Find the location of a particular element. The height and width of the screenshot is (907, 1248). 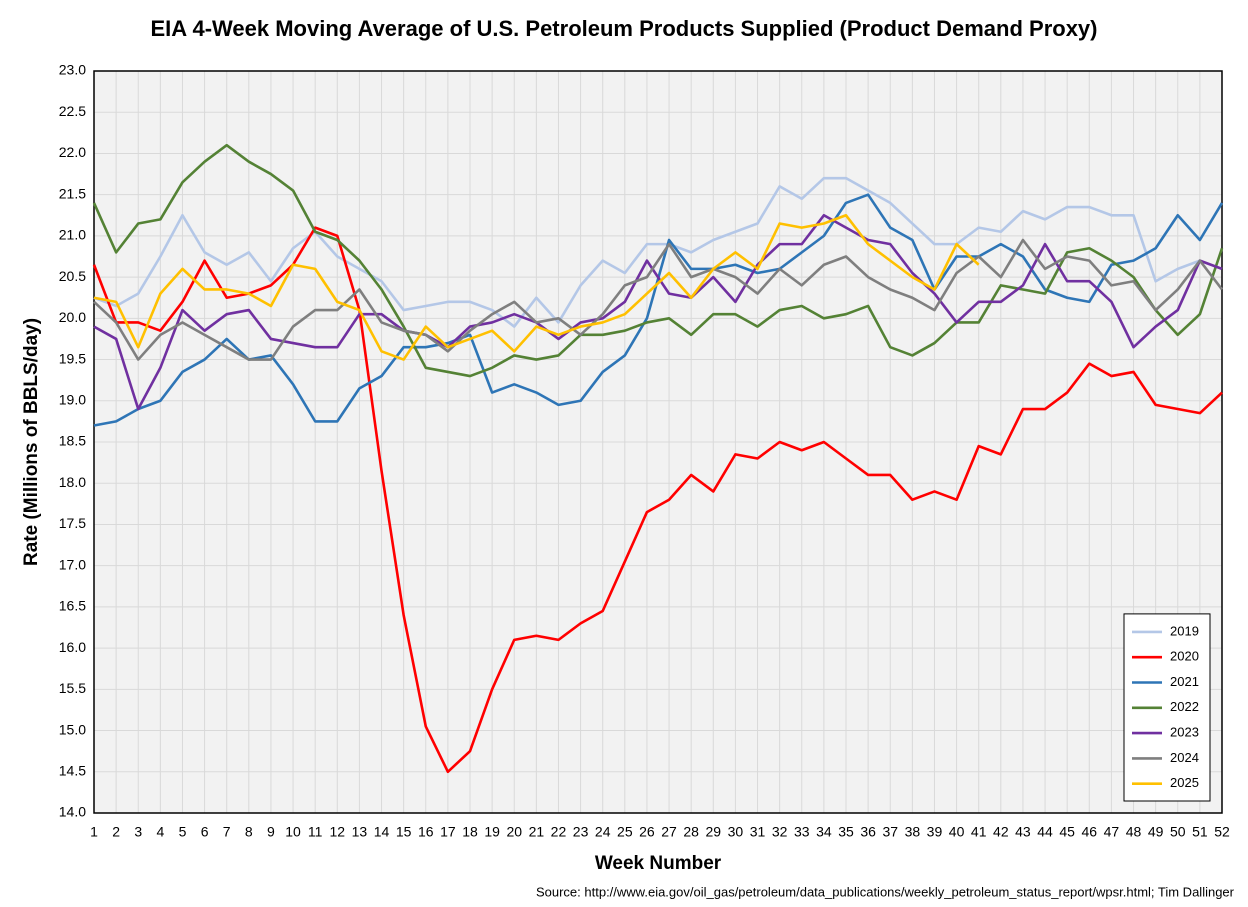

x-tick-label: 3 is located at coordinates (138, 832).